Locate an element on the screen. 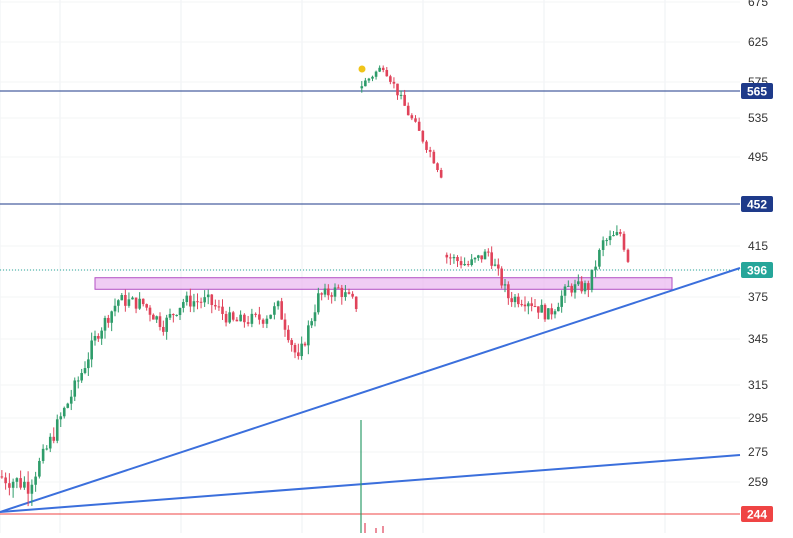  volume-bar is located at coordinates (365, 528).